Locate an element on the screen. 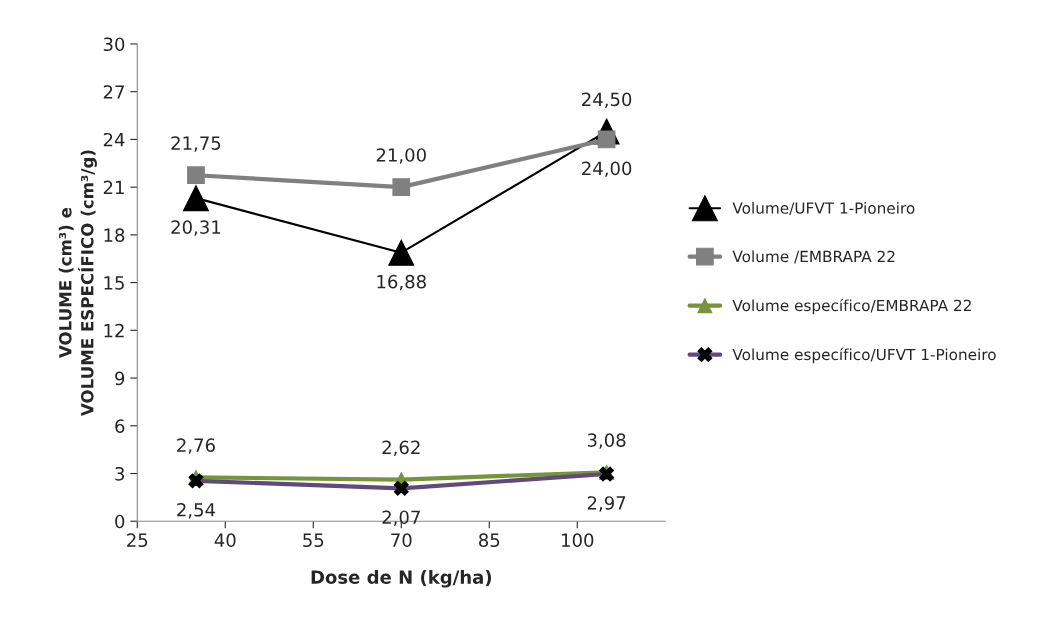  legend-label: Volume /EMBRAPA 22 is located at coordinates (813, 257).